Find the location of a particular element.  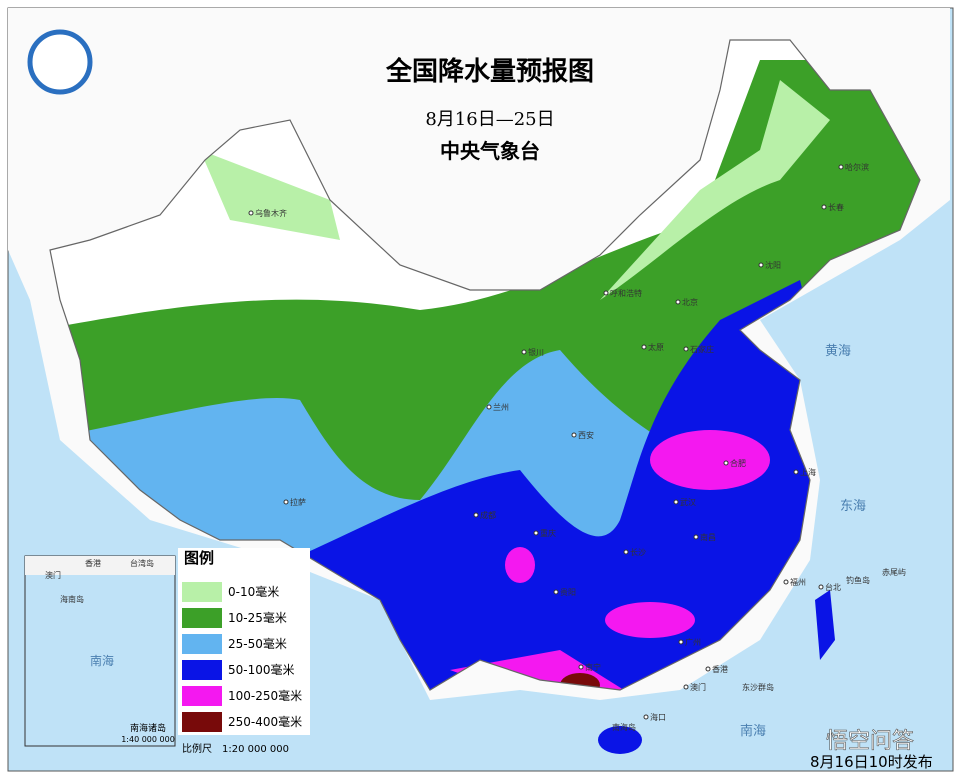

city-label: 海口 is located at coordinates (658, 717).